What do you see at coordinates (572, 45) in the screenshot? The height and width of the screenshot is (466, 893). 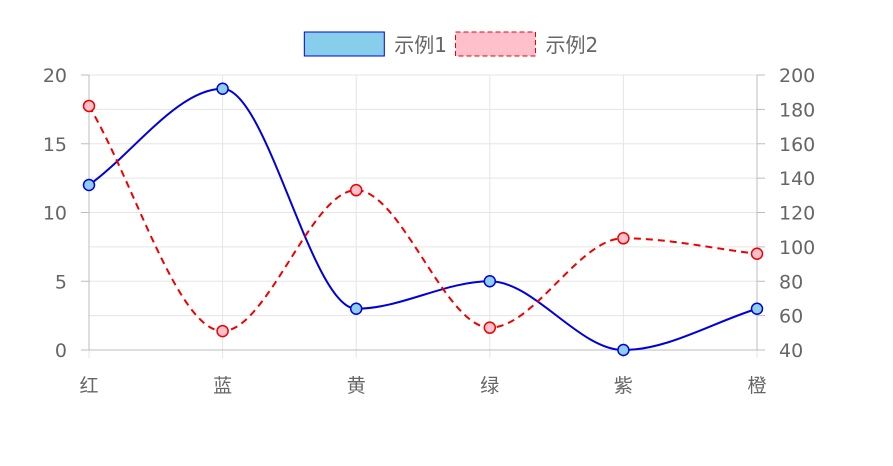 I see `legend-label-2: 示例2` at bounding box center [572, 45].